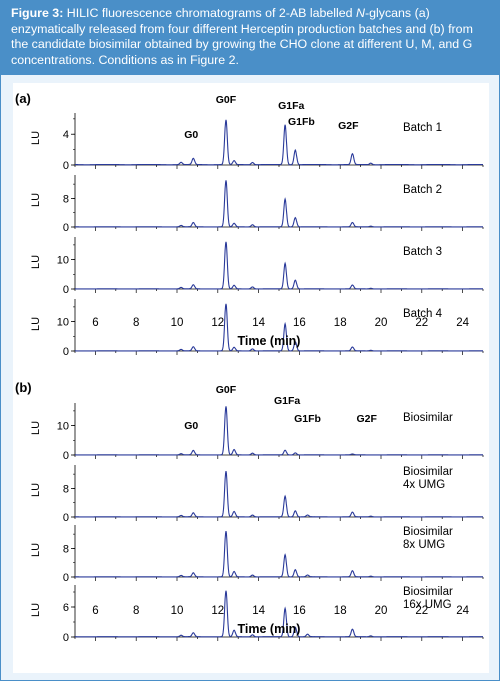 The image size is (500, 681). I want to click on y-tick-label-0-2: 10, so click(63, 261).